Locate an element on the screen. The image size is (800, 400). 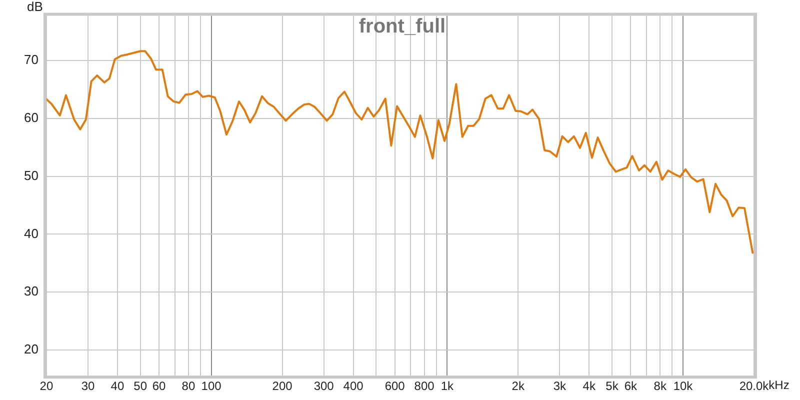
y-tick-label: 50 is located at coordinates (31, 175).